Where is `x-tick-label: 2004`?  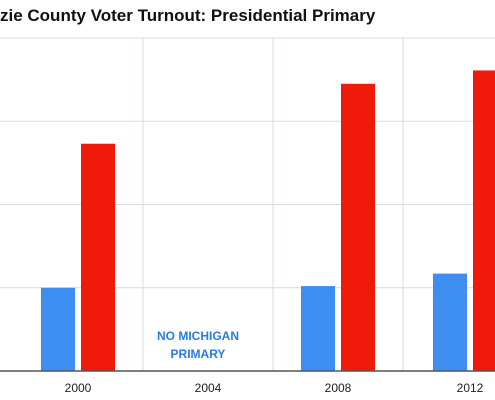 x-tick-label: 2004 is located at coordinates (208, 388).